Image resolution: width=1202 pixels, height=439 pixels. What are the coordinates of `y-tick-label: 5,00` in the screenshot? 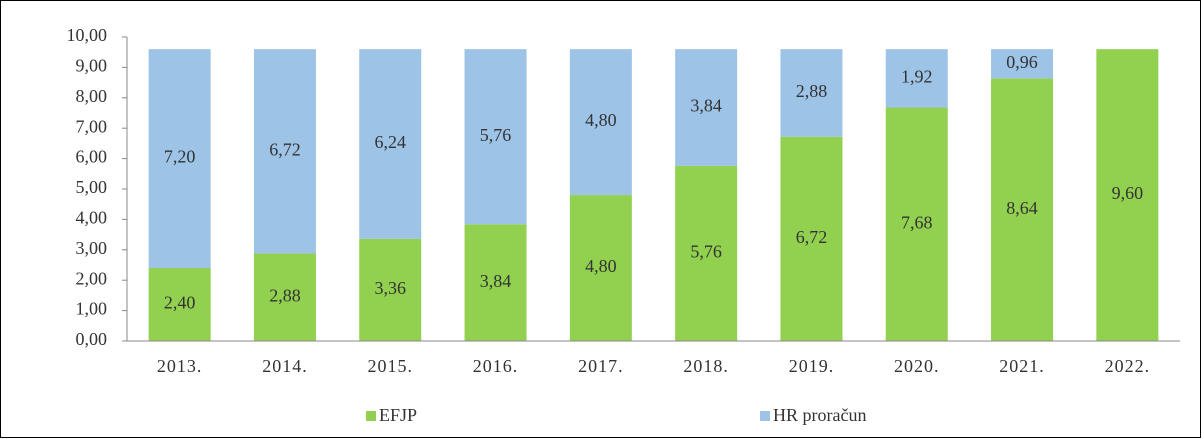 It's located at (92, 187).